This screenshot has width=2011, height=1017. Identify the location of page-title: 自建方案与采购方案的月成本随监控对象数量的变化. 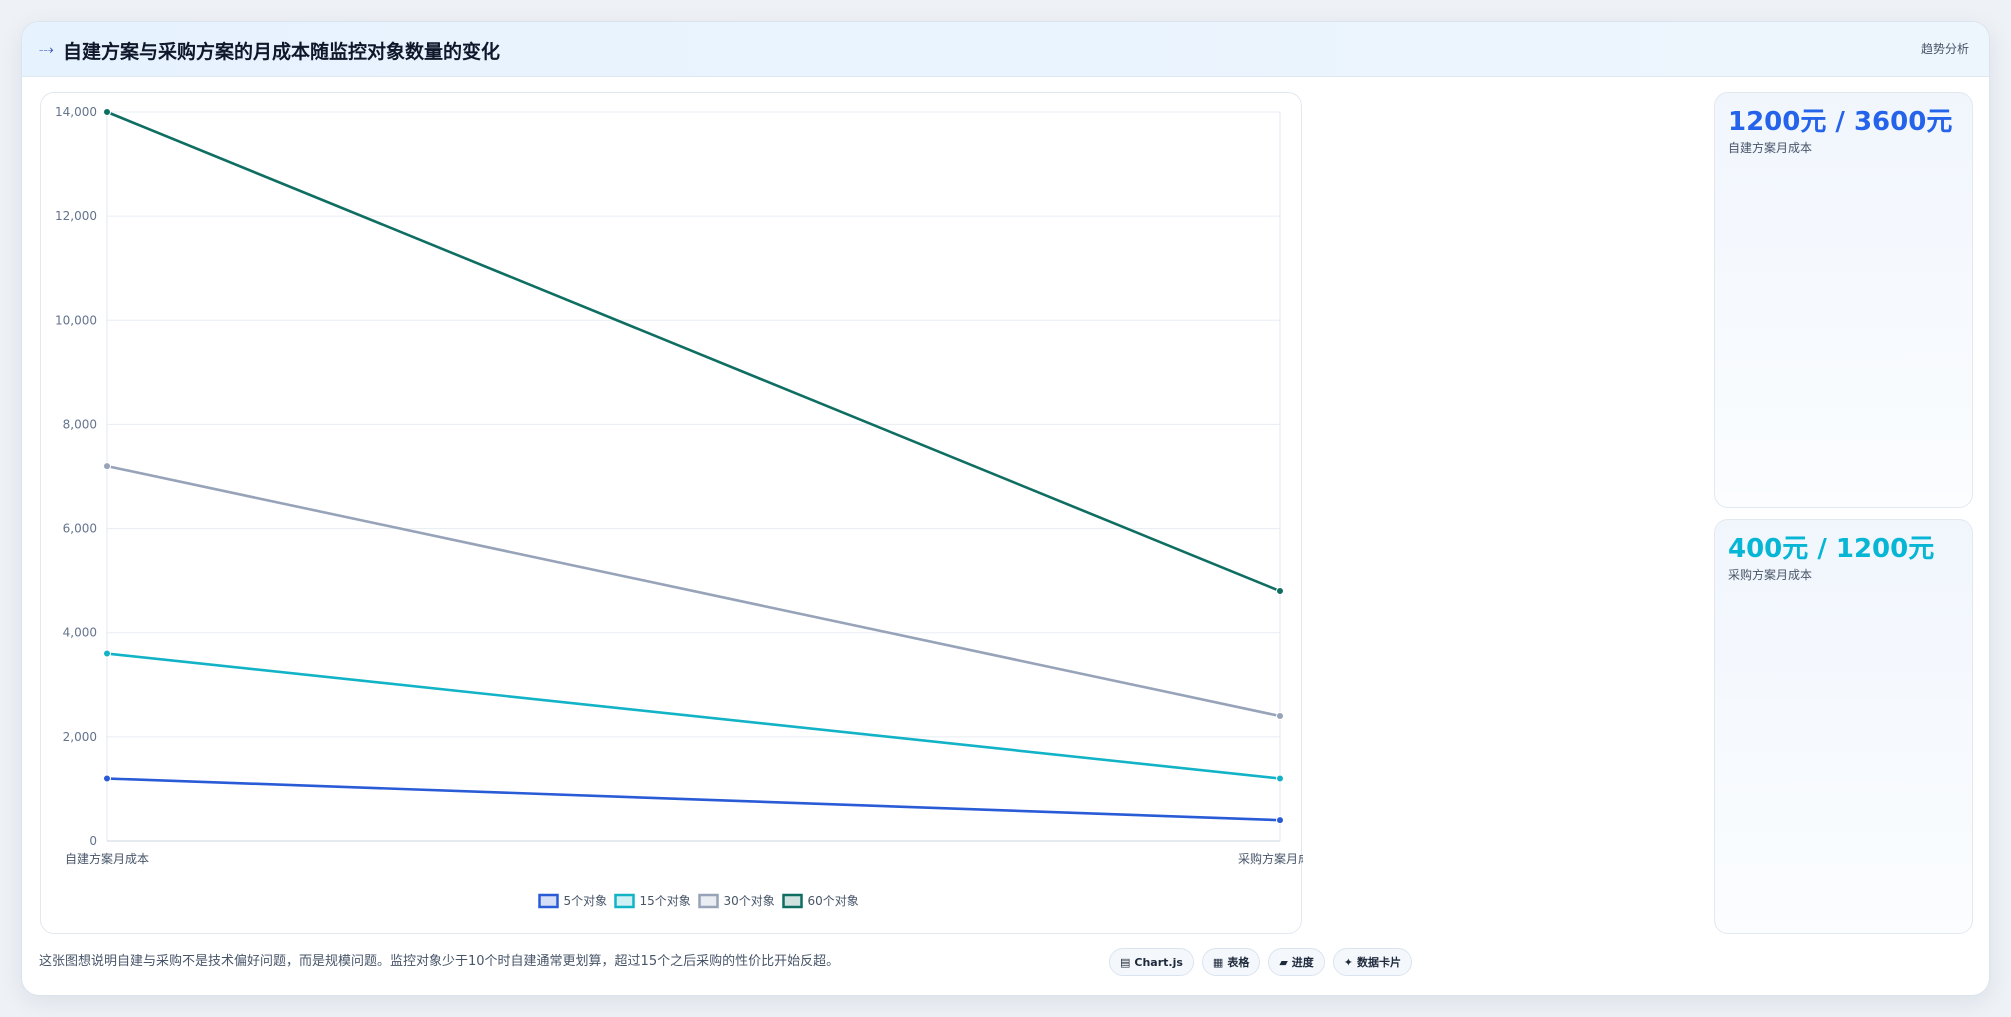
(282, 52).